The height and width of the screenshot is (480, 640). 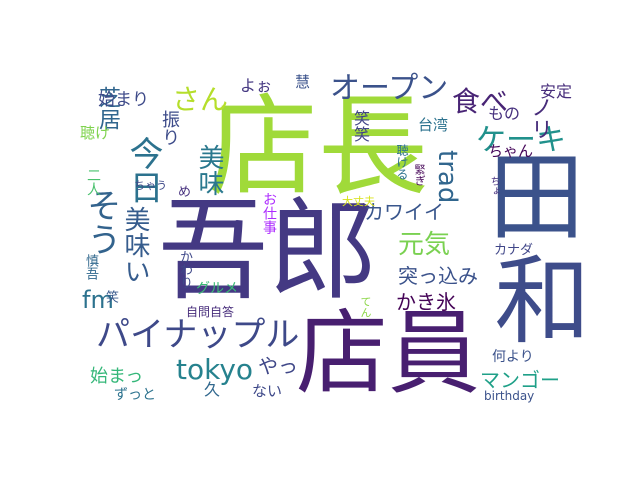 What do you see at coordinates (117, 376) in the screenshot?
I see `word-hajimat: 始まっ` at bounding box center [117, 376].